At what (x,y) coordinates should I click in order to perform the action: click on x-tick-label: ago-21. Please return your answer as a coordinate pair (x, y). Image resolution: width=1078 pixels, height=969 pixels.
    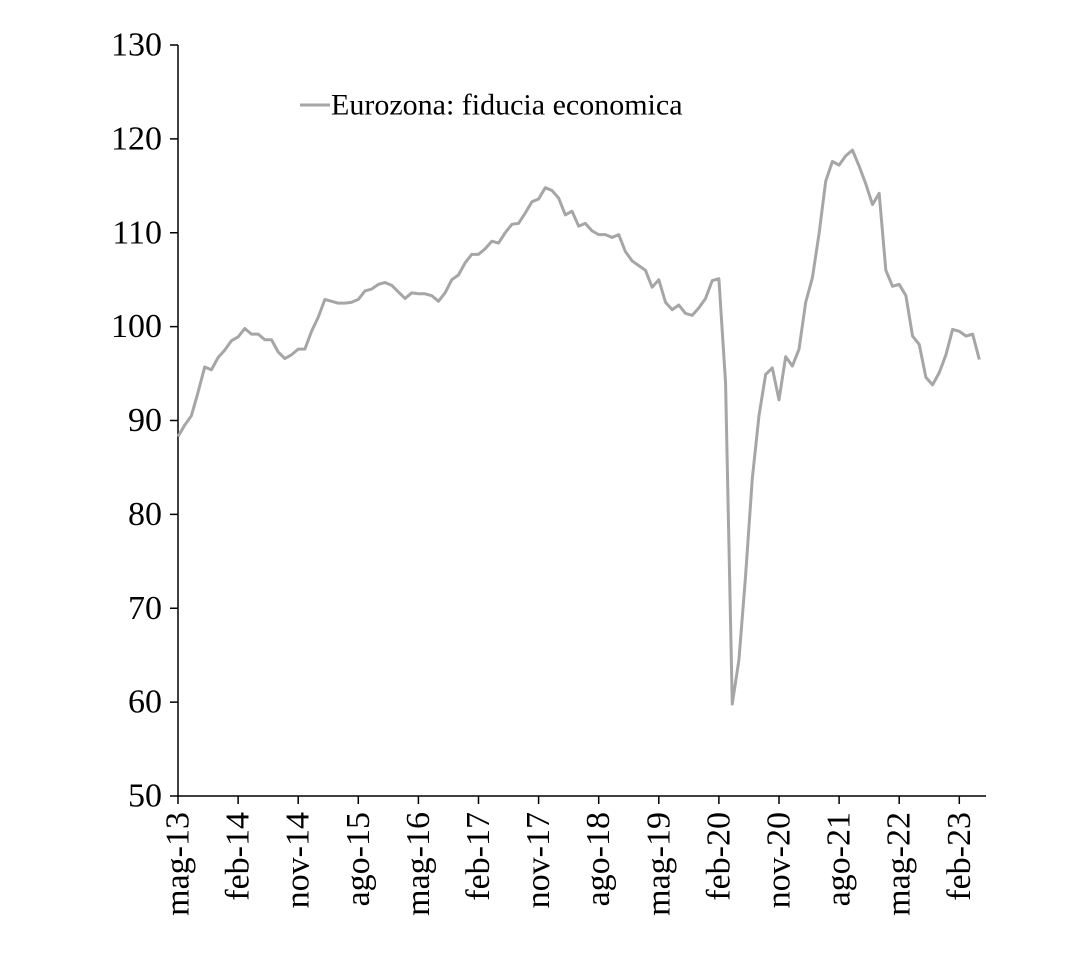
    Looking at the image, I should click on (839, 859).